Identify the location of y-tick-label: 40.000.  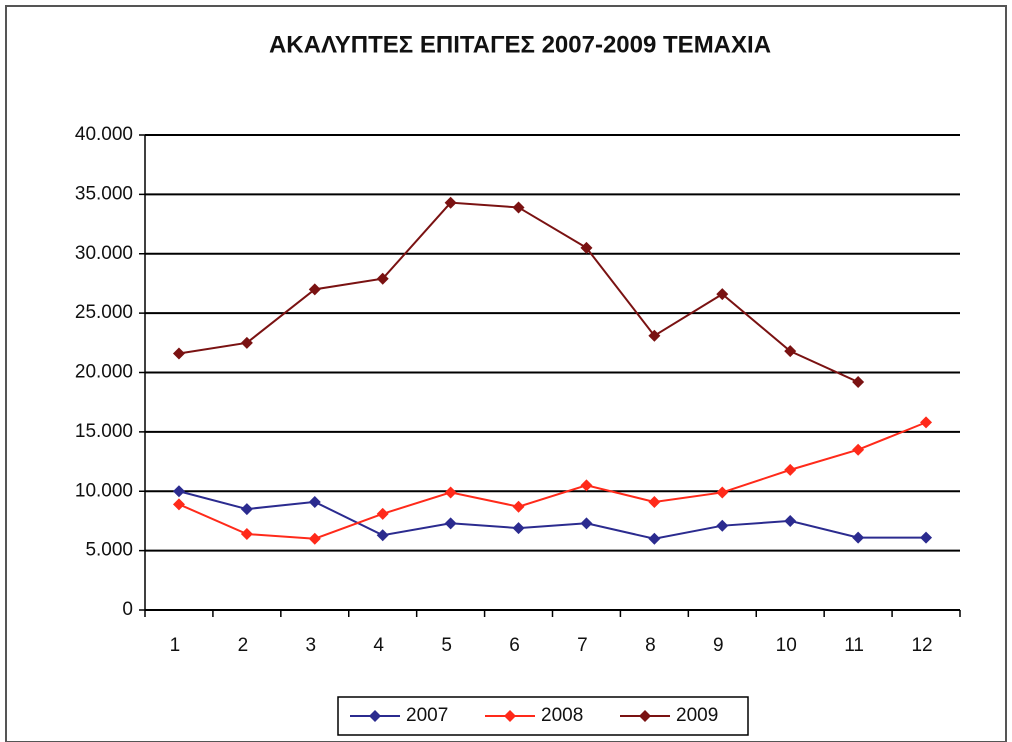
(104, 134).